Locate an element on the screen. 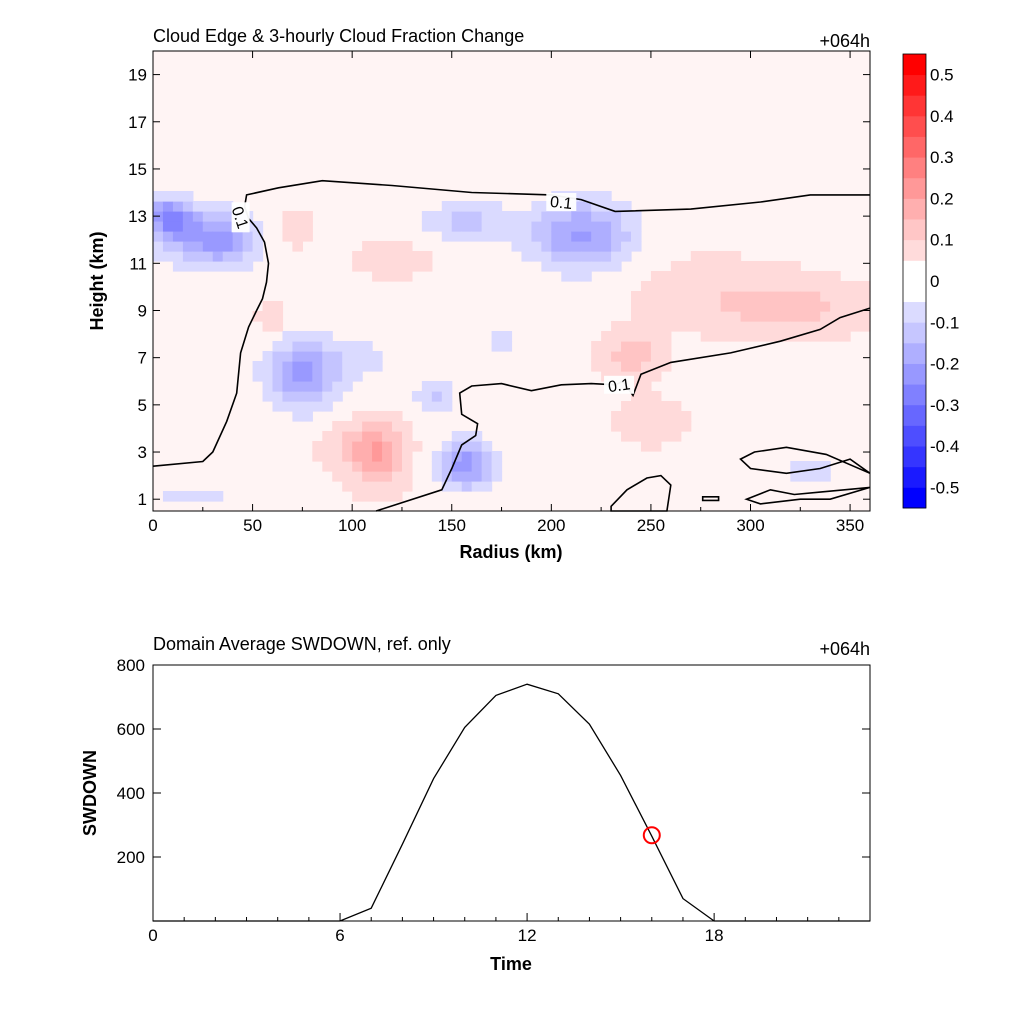 The width and height of the screenshot is (1024, 1024). bottom-y-tick-label: 600 is located at coordinates (131, 729).